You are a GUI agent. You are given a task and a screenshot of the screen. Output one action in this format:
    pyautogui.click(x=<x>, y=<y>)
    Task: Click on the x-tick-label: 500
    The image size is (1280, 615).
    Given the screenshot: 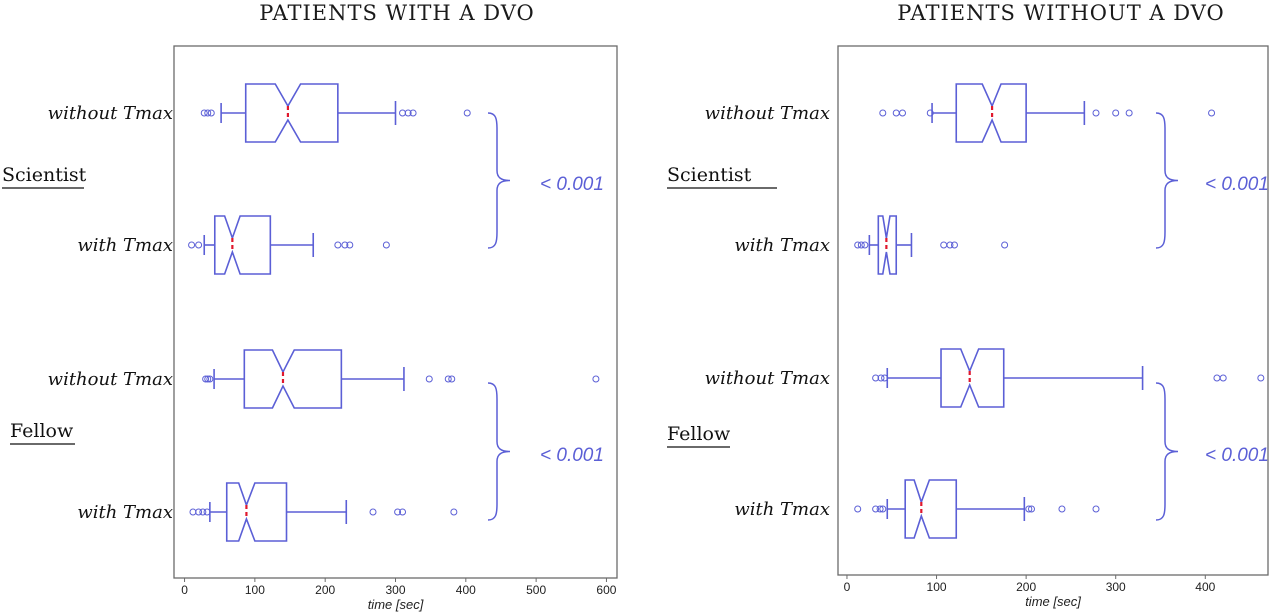 What is the action you would take?
    pyautogui.click(x=536, y=590)
    